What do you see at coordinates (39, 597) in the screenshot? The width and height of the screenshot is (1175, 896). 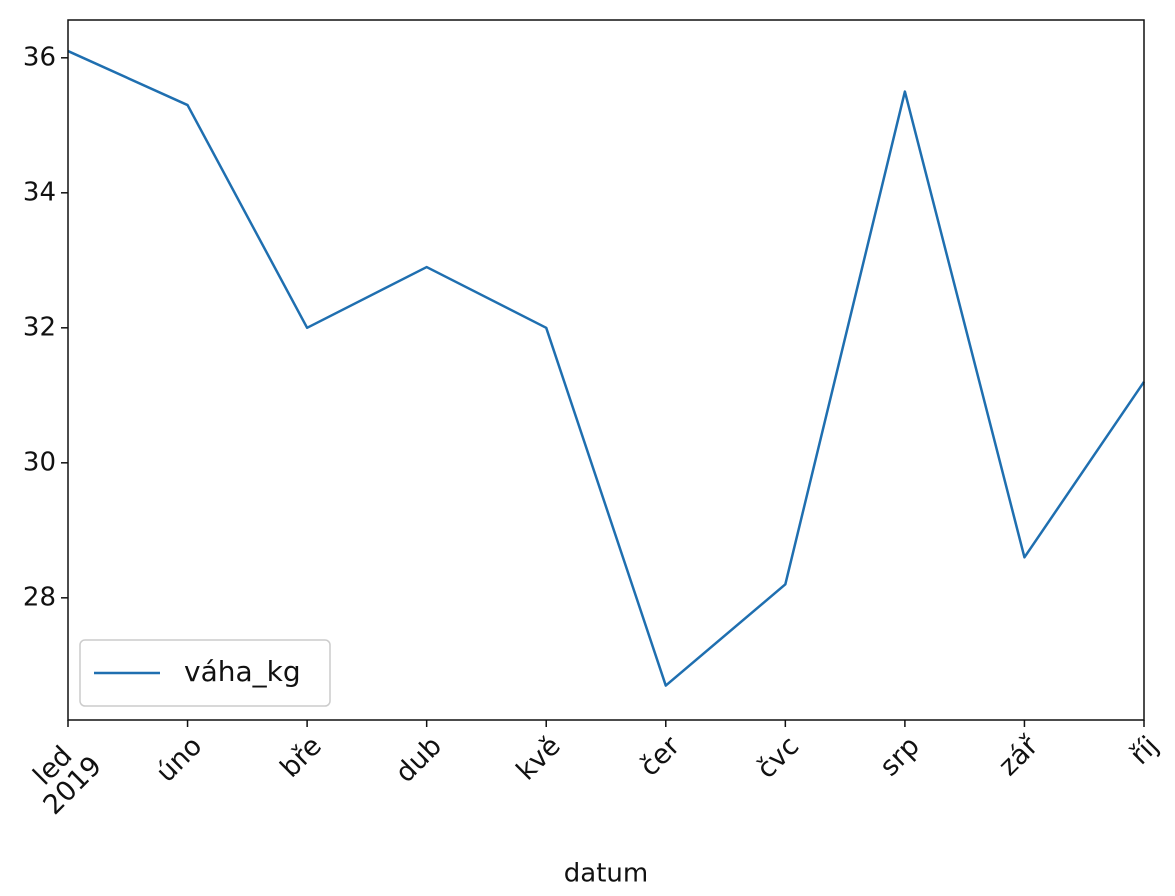 I see `y-tick-label: 28` at bounding box center [39, 597].